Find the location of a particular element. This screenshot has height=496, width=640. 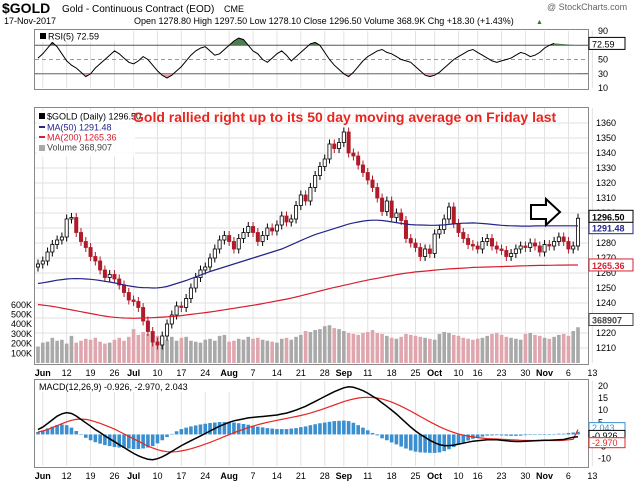

x-tick-label-bottom: 13 is located at coordinates (592, 476).